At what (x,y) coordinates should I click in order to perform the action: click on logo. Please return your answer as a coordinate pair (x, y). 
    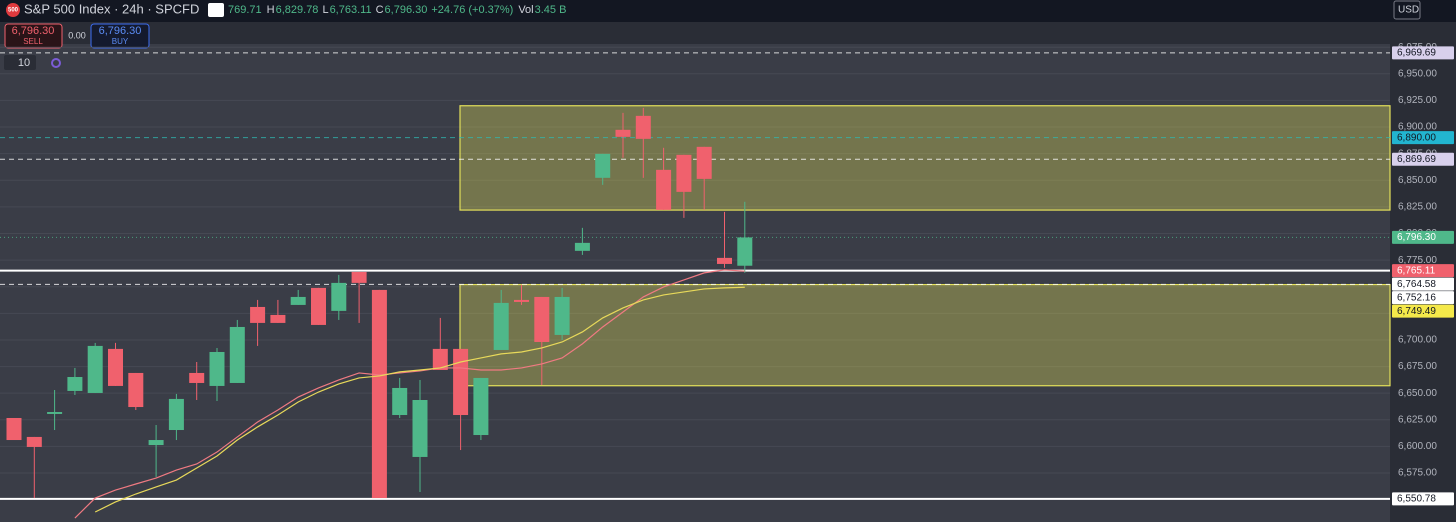
    Looking at the image, I should click on (13, 10).